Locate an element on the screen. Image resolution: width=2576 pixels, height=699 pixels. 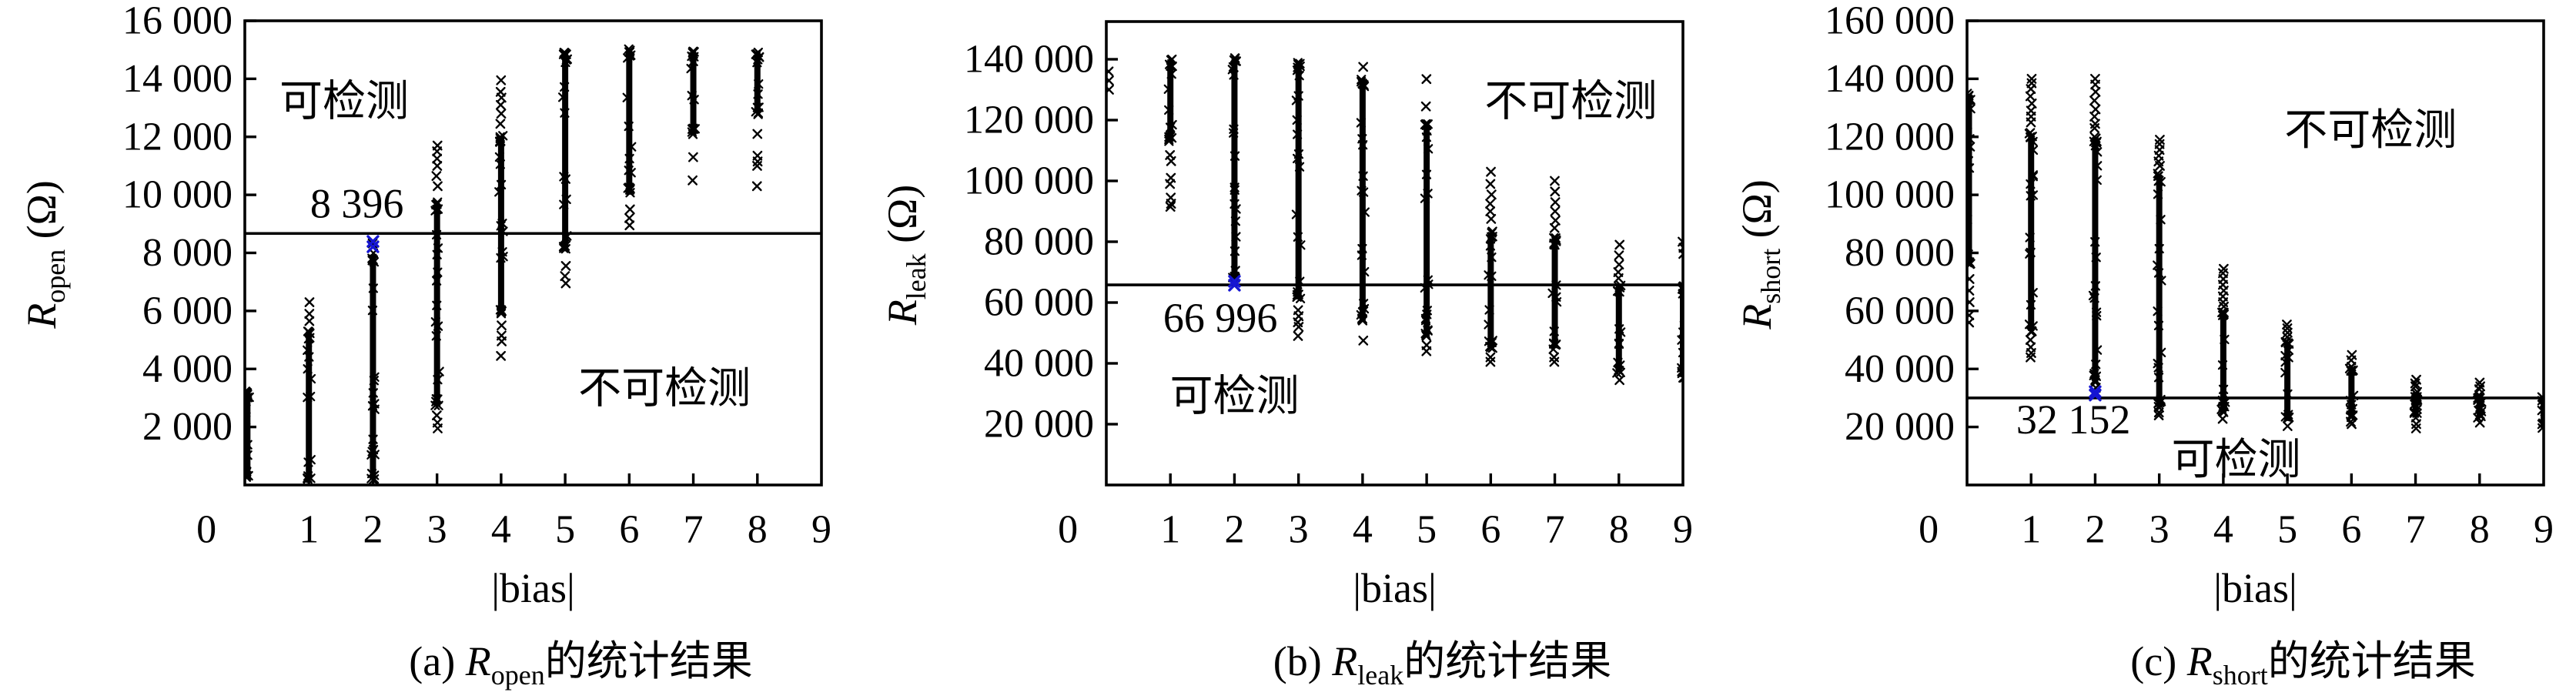
region-label: 可检测 is located at coordinates (344, 102).